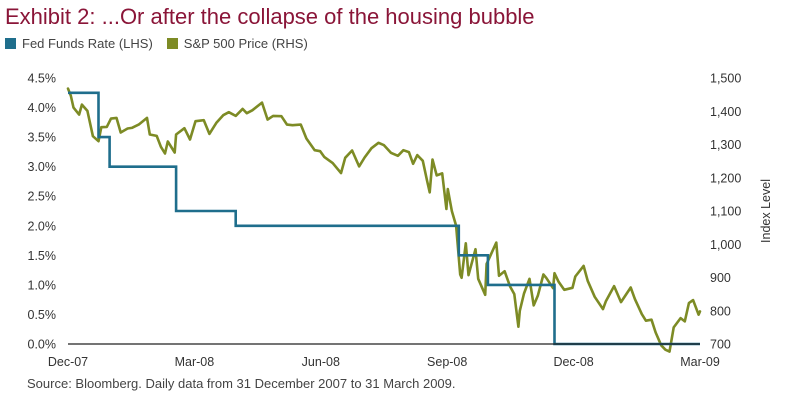 The image size is (800, 405). Describe the element at coordinates (195, 362) in the screenshot. I see `x-axis-tick-label: Mar-08` at that location.